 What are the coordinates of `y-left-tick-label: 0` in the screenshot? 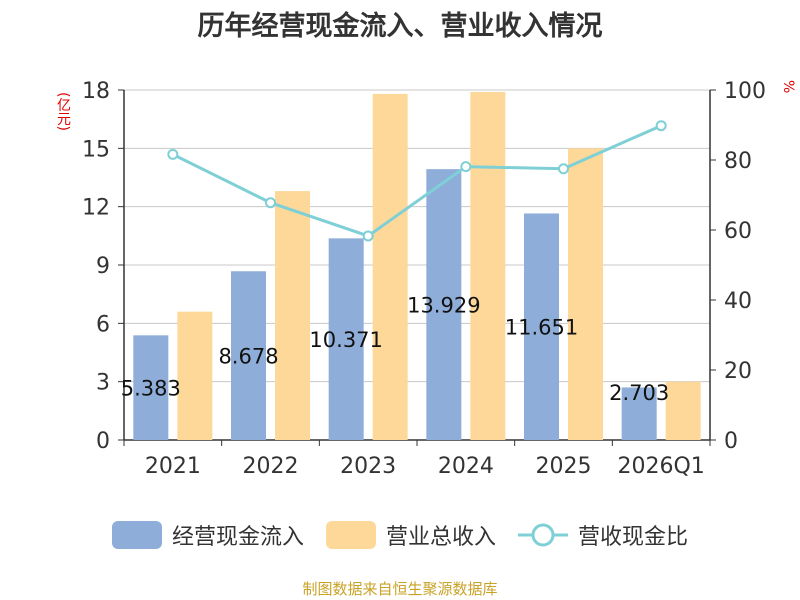 It's located at (103, 441).